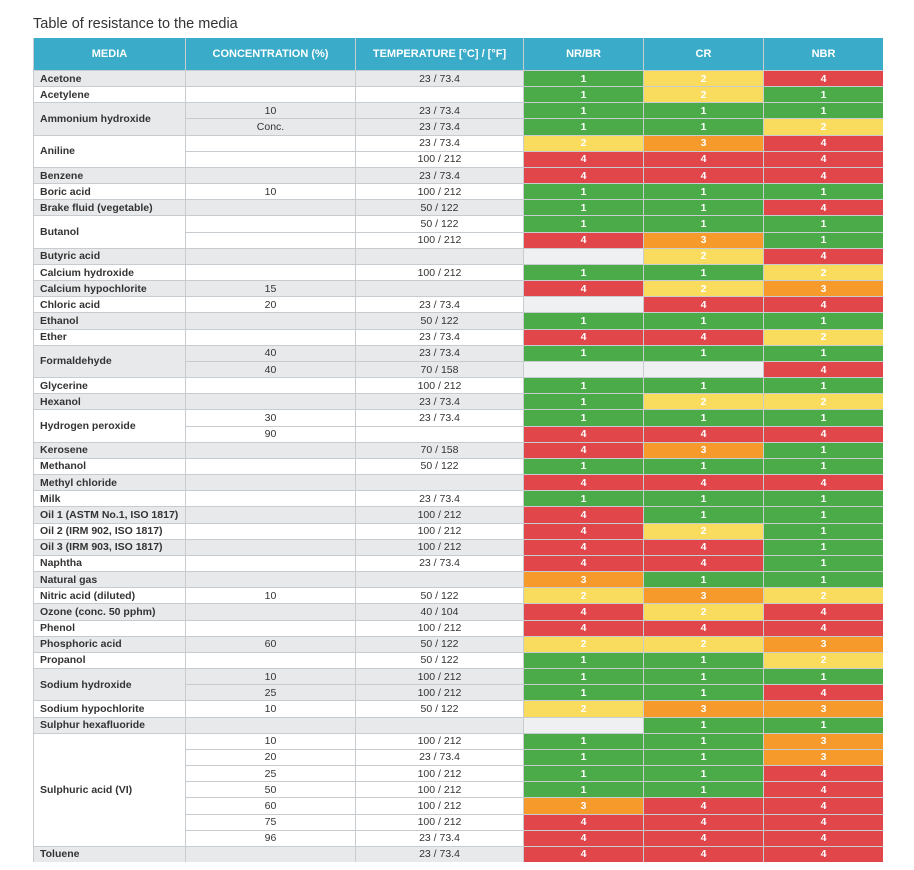 This screenshot has height=870, width=914. I want to click on concentration-cell: 25, so click(270, 774).